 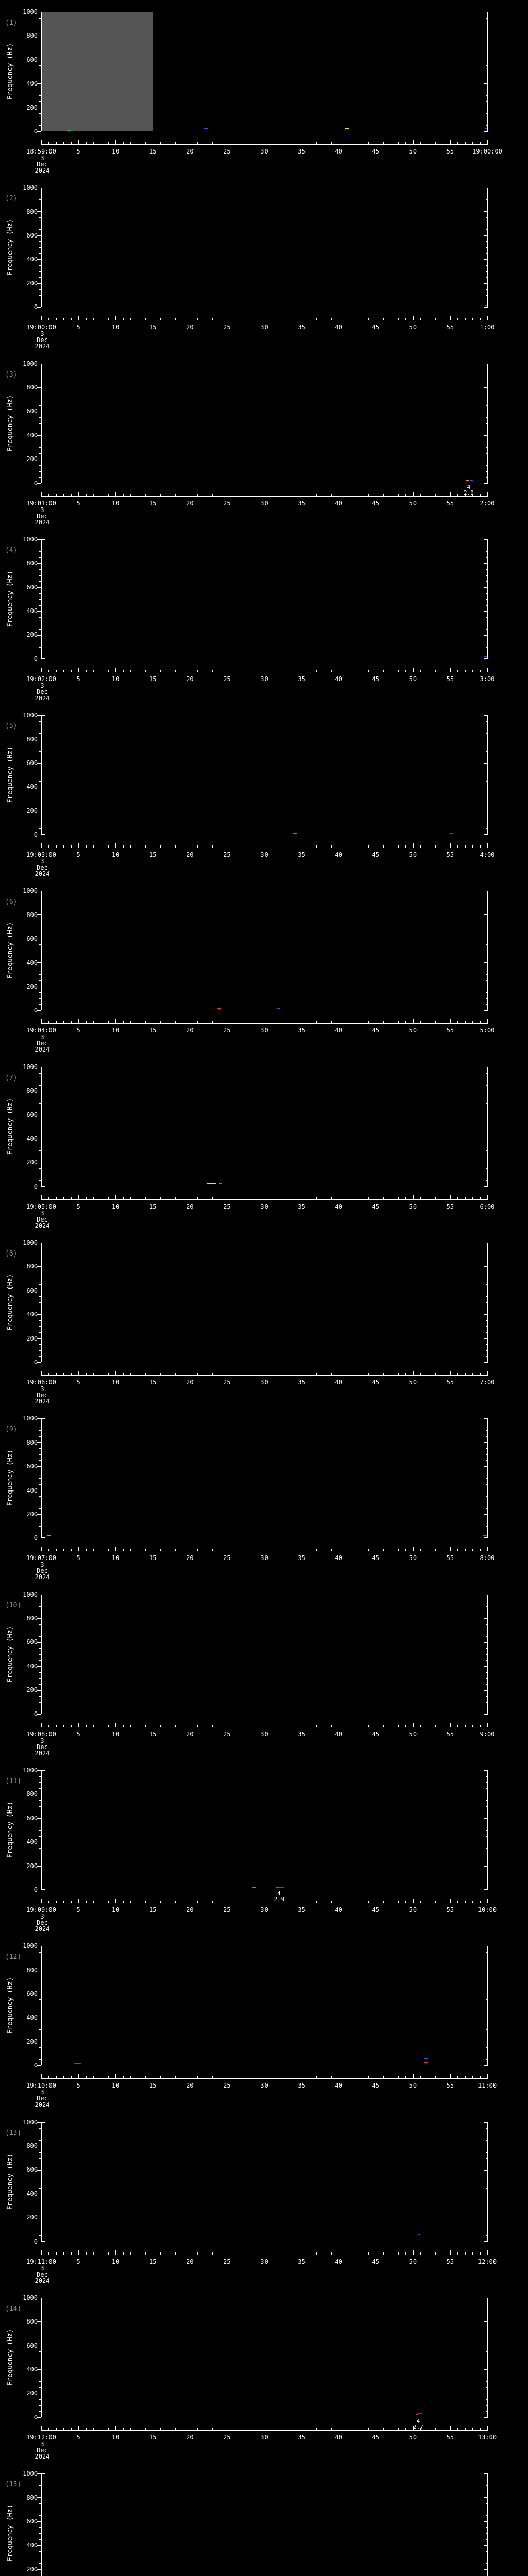 What do you see at coordinates (279, 1893) in the screenshot?
I see `event-annotation-line: 4` at bounding box center [279, 1893].